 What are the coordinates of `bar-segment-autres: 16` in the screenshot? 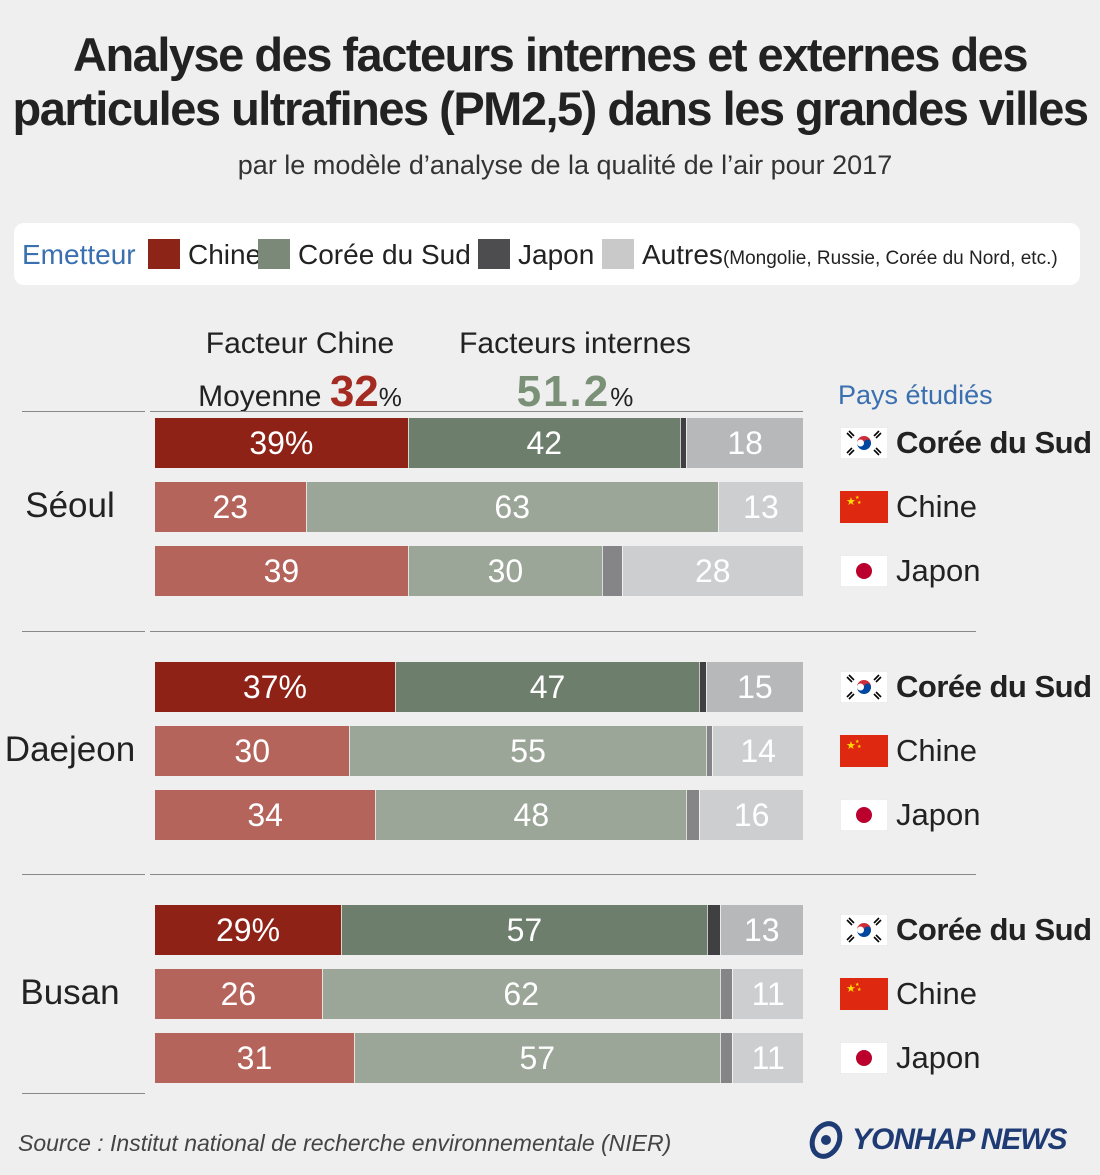 It's located at (751, 815).